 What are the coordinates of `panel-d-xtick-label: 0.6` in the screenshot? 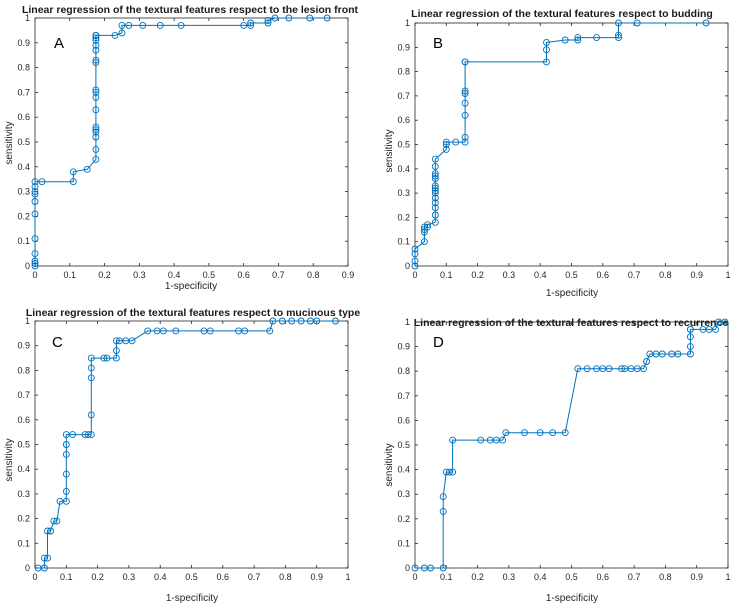 It's located at (603, 577).